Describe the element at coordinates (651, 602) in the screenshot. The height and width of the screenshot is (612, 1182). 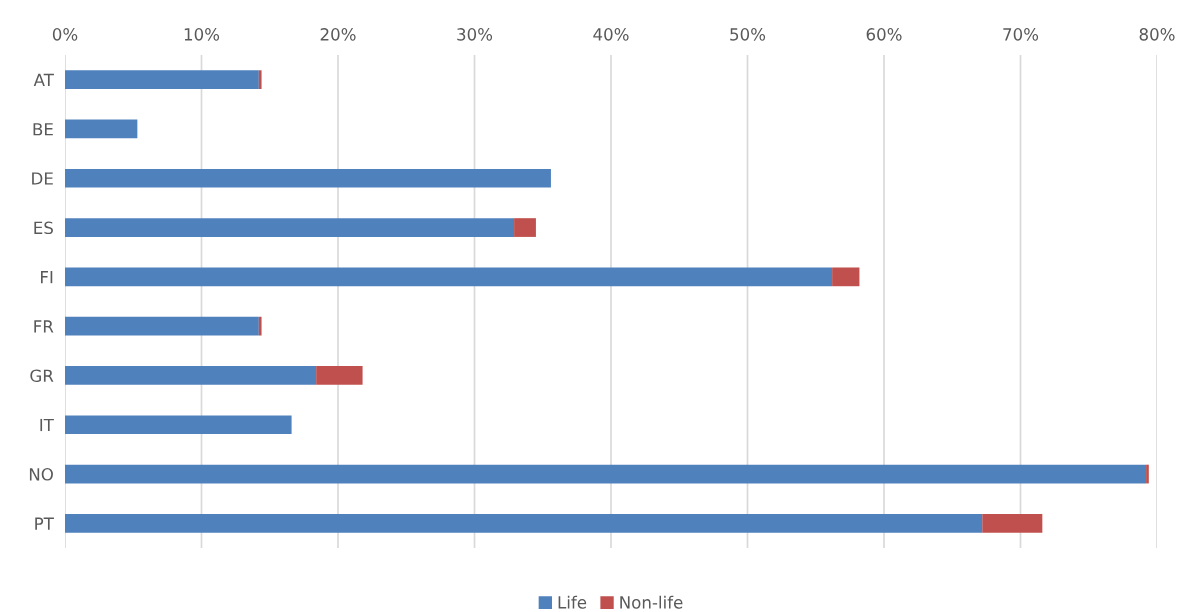
I see `legend-label: Non-life` at that location.